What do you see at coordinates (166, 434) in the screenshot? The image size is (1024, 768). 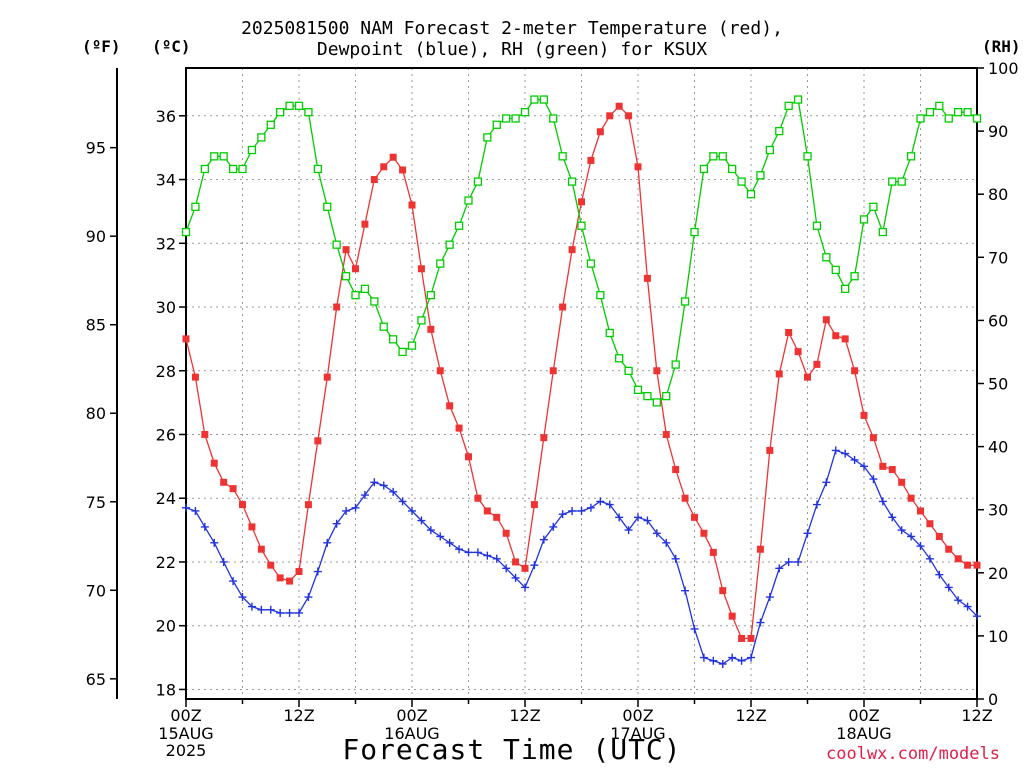 I see `celsius-tick-label: 26` at bounding box center [166, 434].